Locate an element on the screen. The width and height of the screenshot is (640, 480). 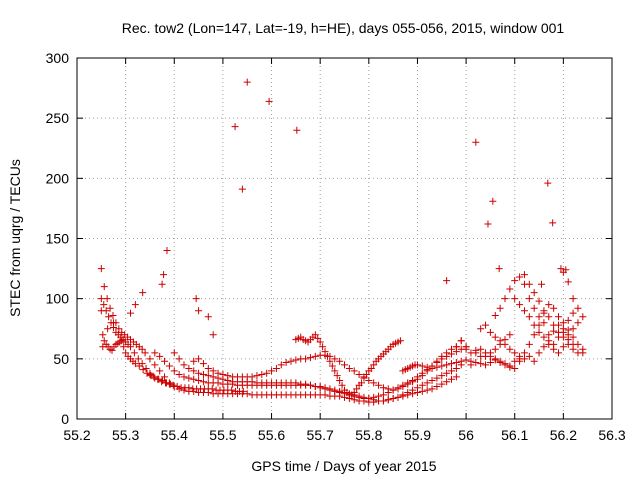
x-tick-label: 56 is located at coordinates (466, 435).